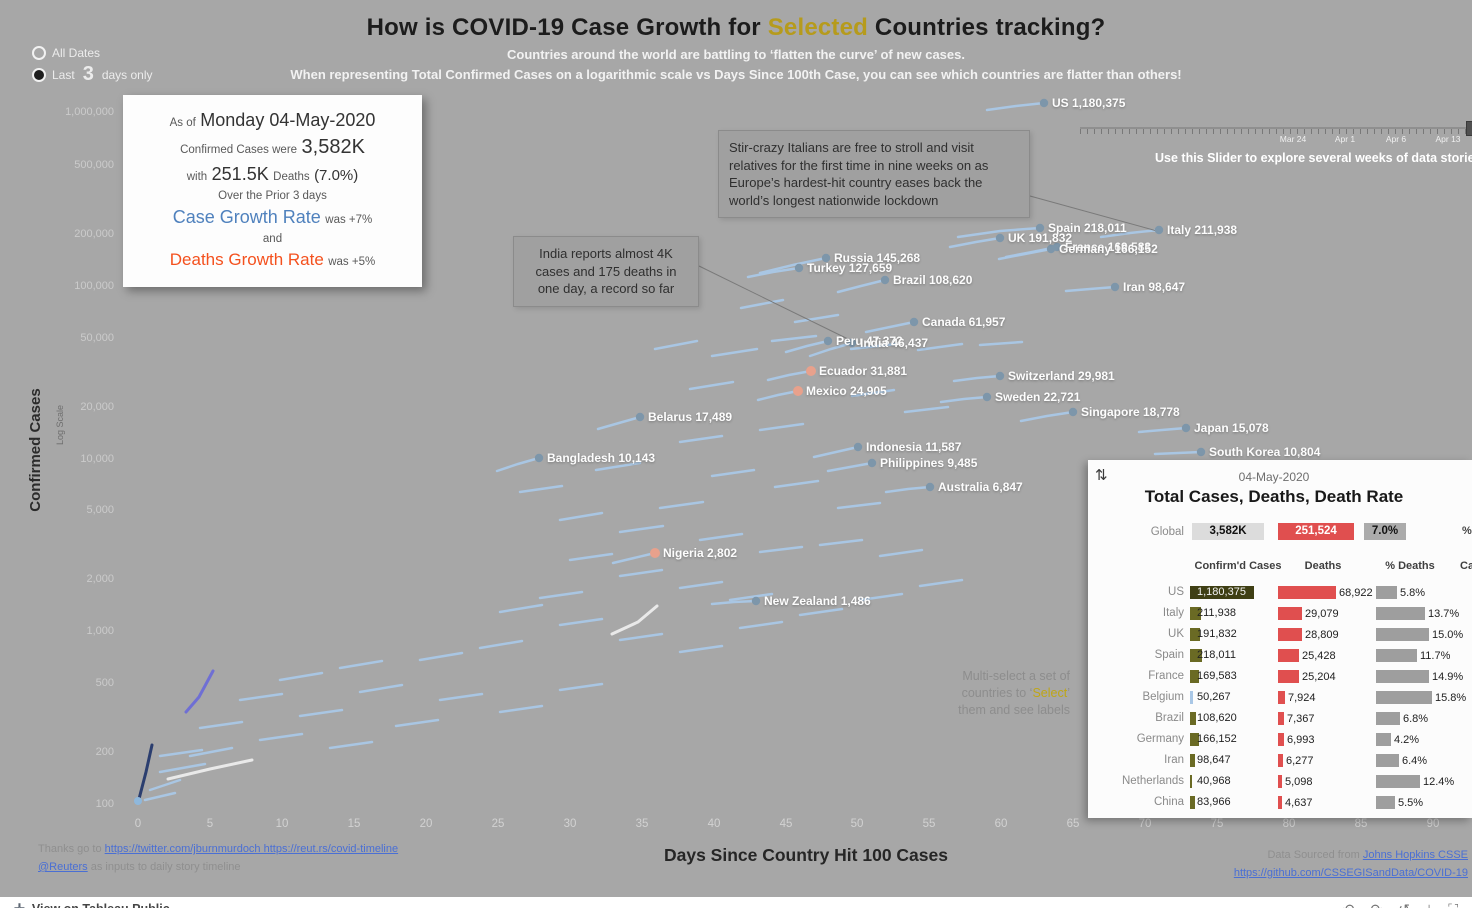 The height and width of the screenshot is (908, 1472). Describe the element at coordinates (1201, 452) in the screenshot. I see `country-dot-south-korea` at that location.